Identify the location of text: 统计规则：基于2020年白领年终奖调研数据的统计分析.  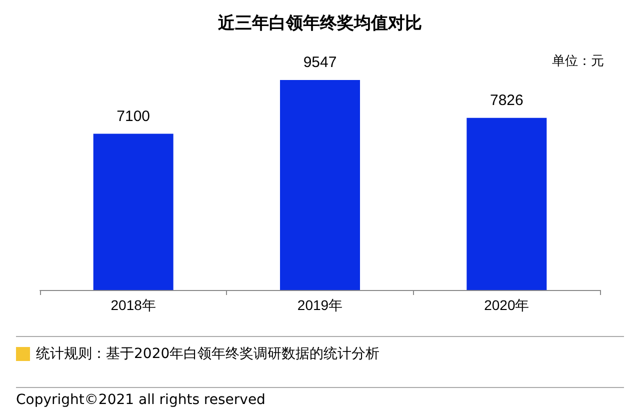
(208, 354).